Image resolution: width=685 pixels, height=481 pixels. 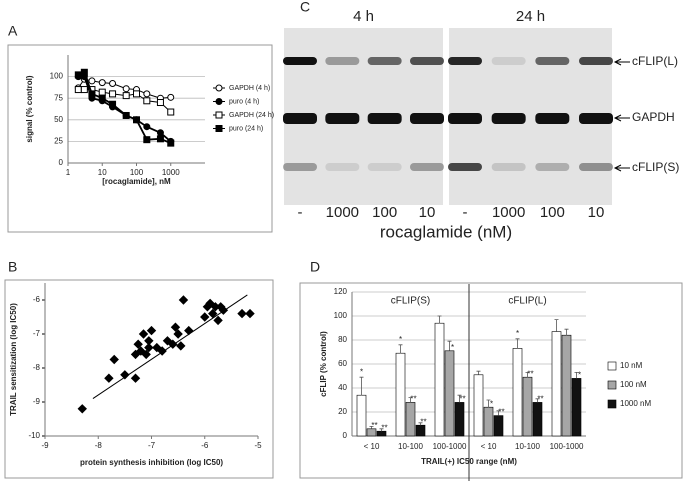 What do you see at coordinates (342, 212) in the screenshot?
I see `lane-label: 1000` at bounding box center [342, 212].